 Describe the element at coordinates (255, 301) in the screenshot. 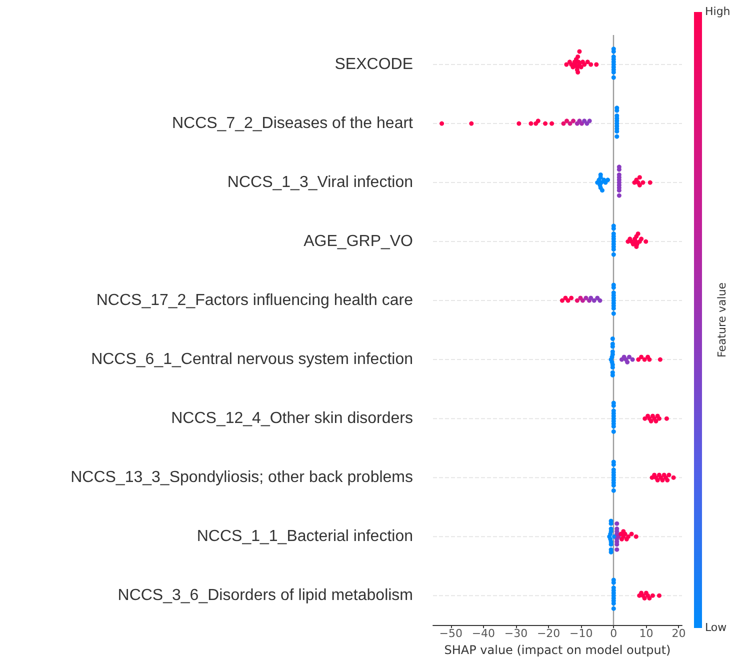

I see `y-tick-label: NCCS_17_2_Factors influencing health care` at that location.